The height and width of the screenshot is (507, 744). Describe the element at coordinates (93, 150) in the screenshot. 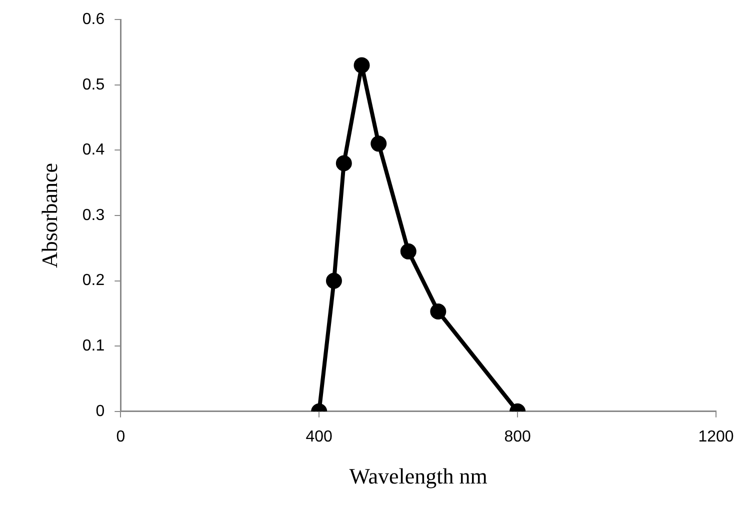

I see `y-tick-label: 0.4` at that location.